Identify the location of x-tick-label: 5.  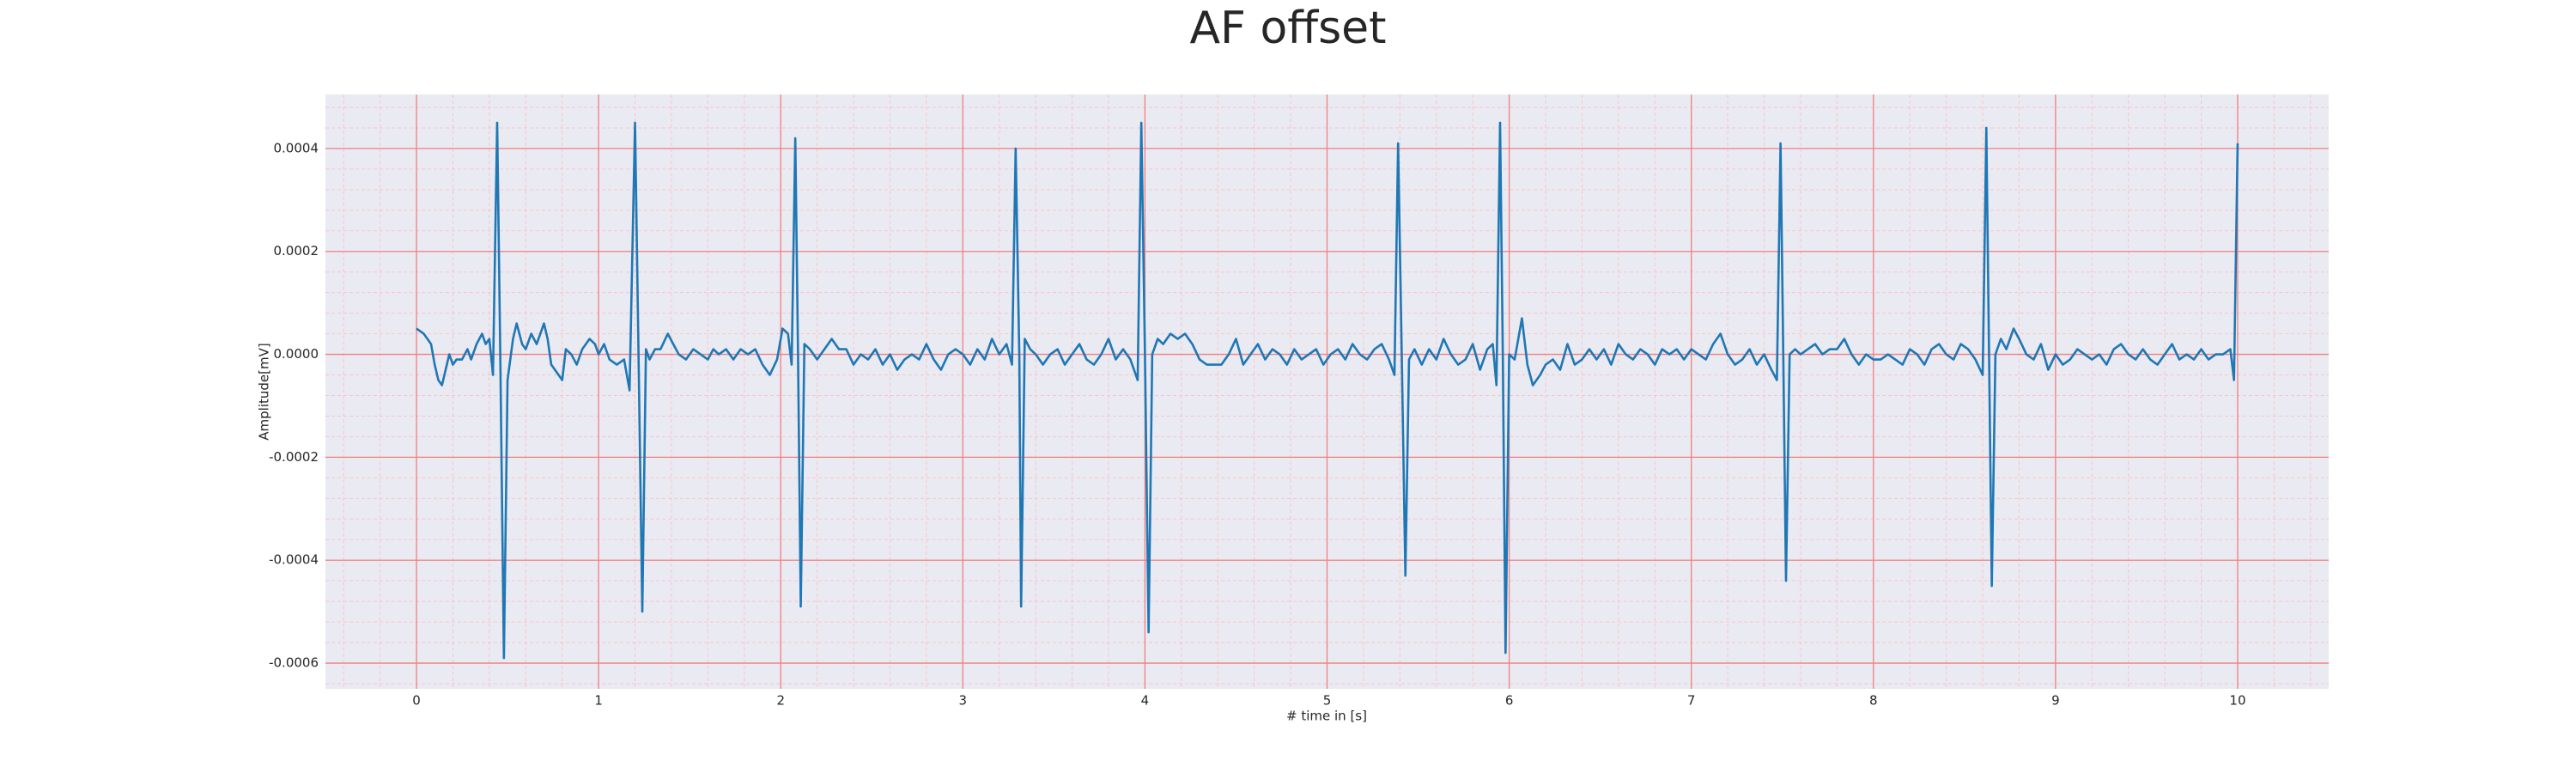
(1327, 701).